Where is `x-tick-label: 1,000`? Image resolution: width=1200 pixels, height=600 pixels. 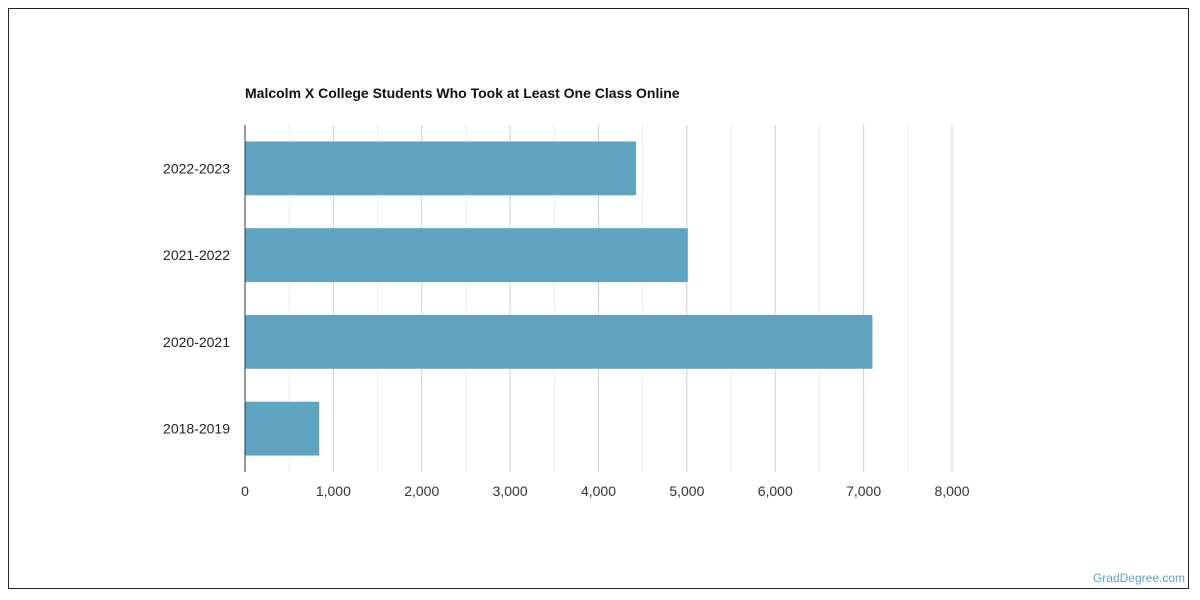
x-tick-label: 1,000 is located at coordinates (333, 491).